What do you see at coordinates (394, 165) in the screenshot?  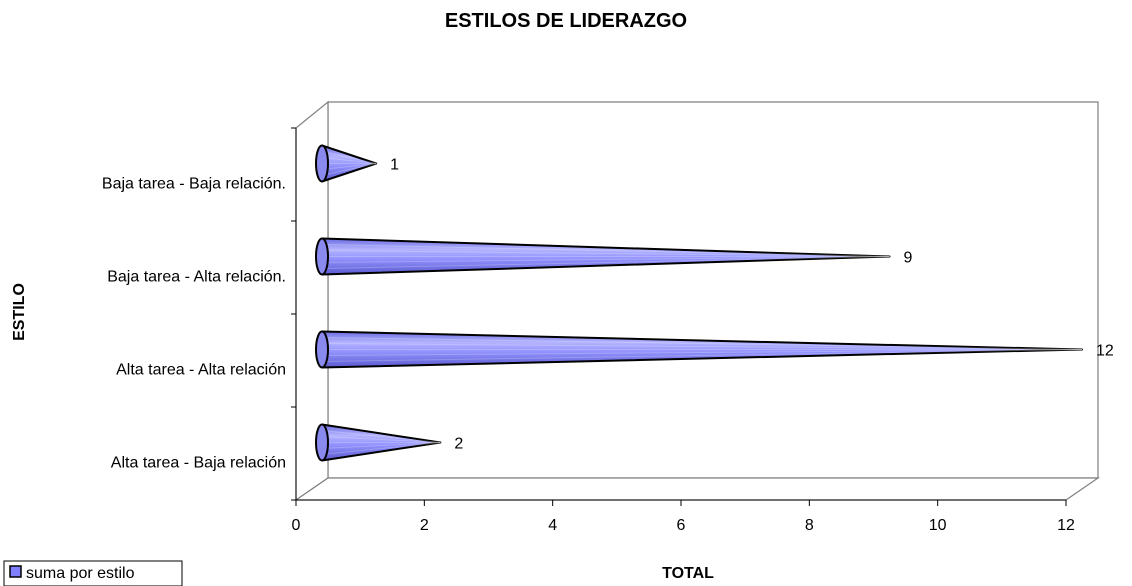 I see `data-label: 1` at bounding box center [394, 165].